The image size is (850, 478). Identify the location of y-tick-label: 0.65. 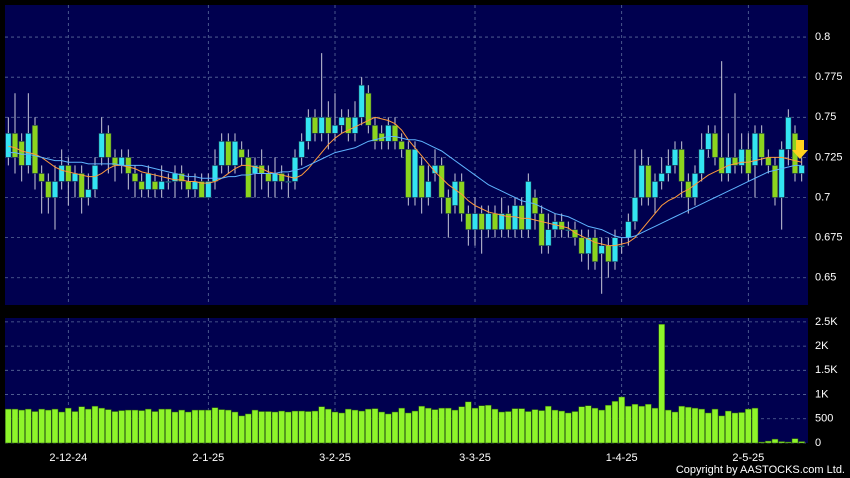
(825, 278).